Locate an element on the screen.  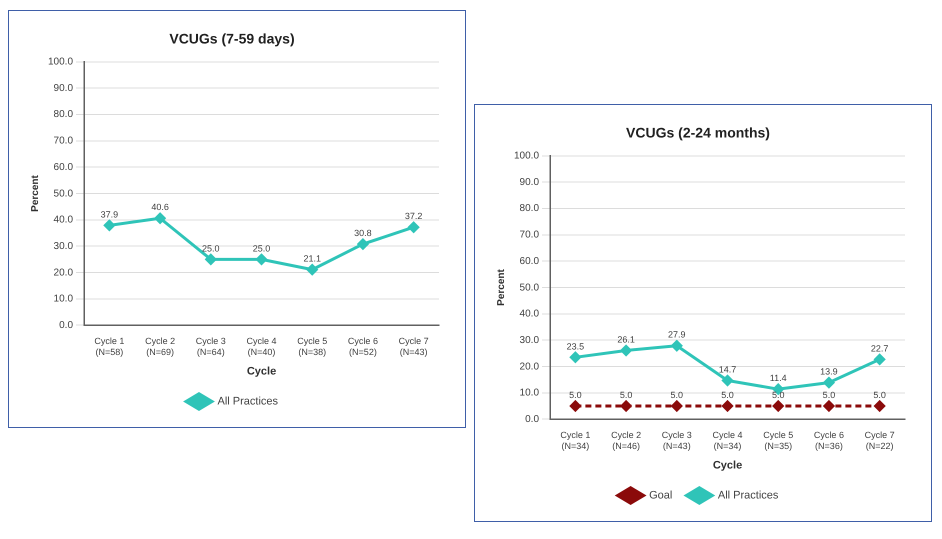
x-tick-label: Cycle 4 (N=40) is located at coordinates (261, 346).